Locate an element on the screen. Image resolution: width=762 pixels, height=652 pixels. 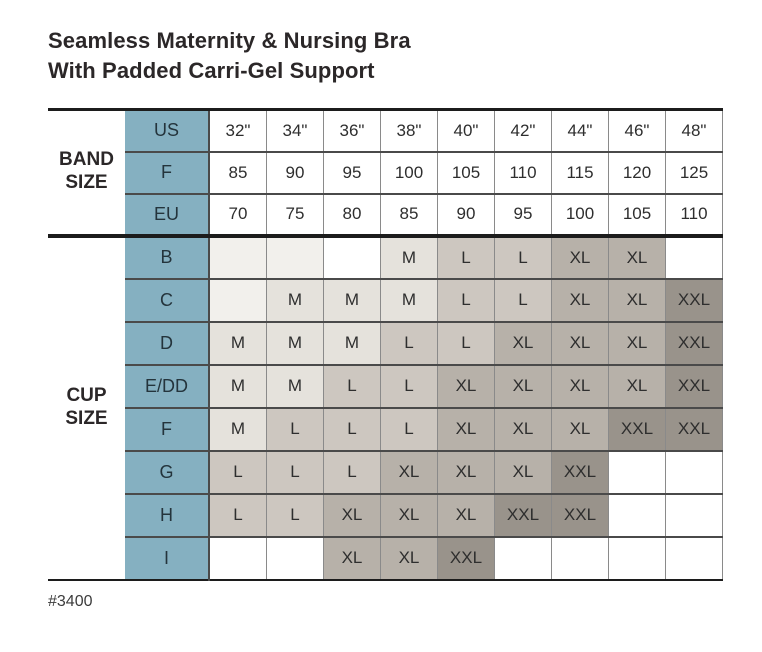
cup-row: F M L L L XL XL XL XXL XXL is located at coordinates (385, 429).